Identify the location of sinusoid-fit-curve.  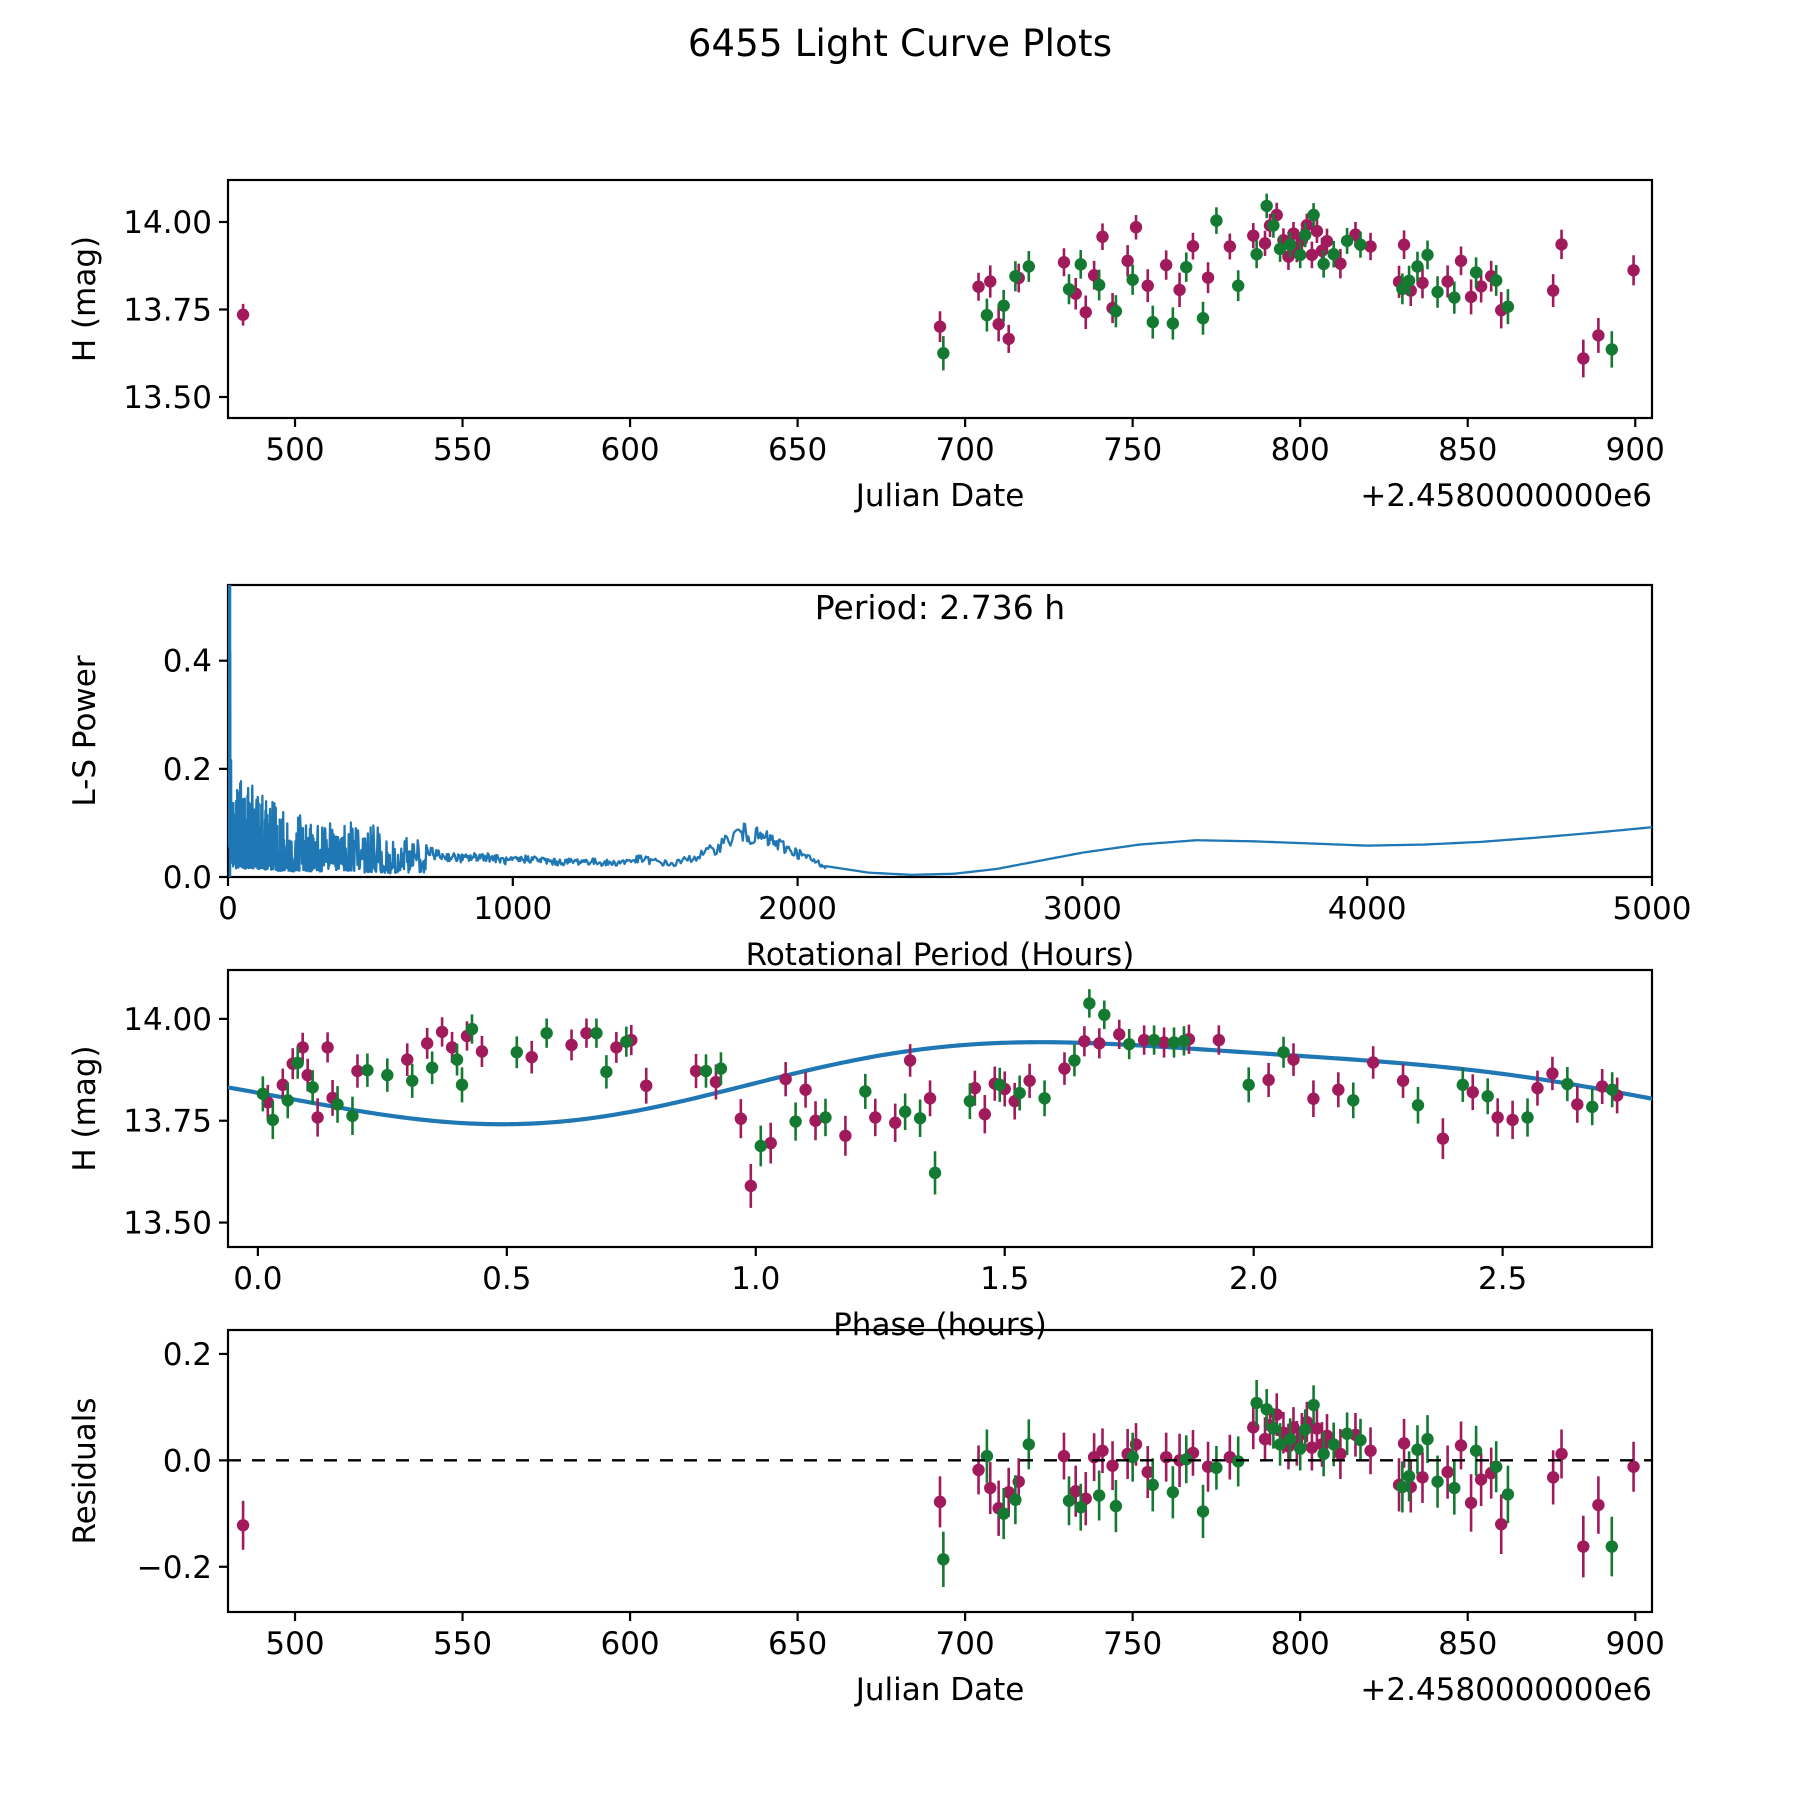
(940, 1083).